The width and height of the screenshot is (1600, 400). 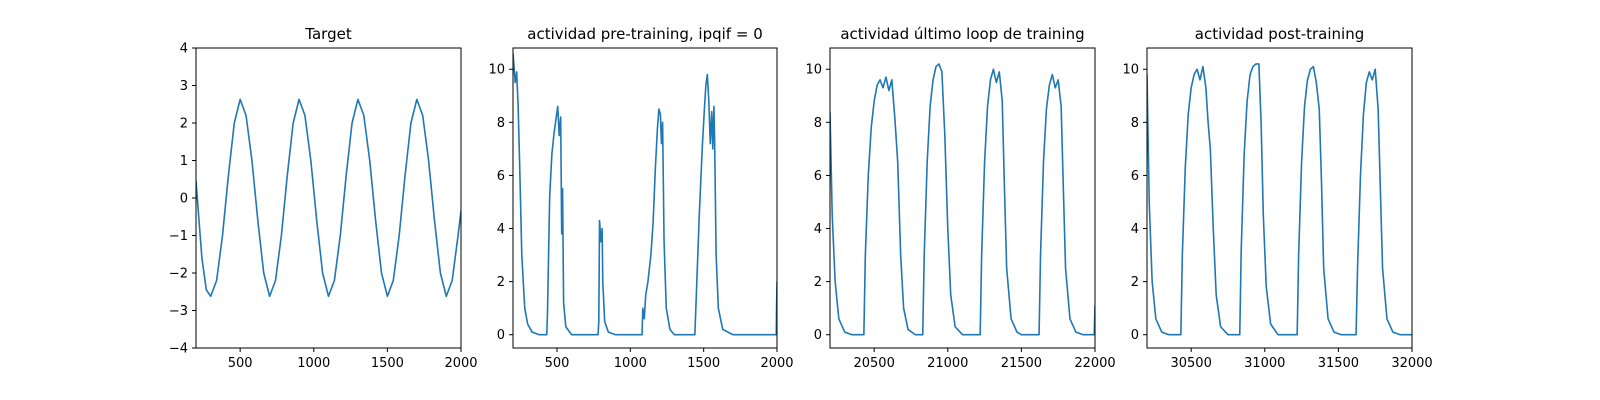 What do you see at coordinates (1021, 363) in the screenshot?
I see `x-tick-label: 21500` at bounding box center [1021, 363].